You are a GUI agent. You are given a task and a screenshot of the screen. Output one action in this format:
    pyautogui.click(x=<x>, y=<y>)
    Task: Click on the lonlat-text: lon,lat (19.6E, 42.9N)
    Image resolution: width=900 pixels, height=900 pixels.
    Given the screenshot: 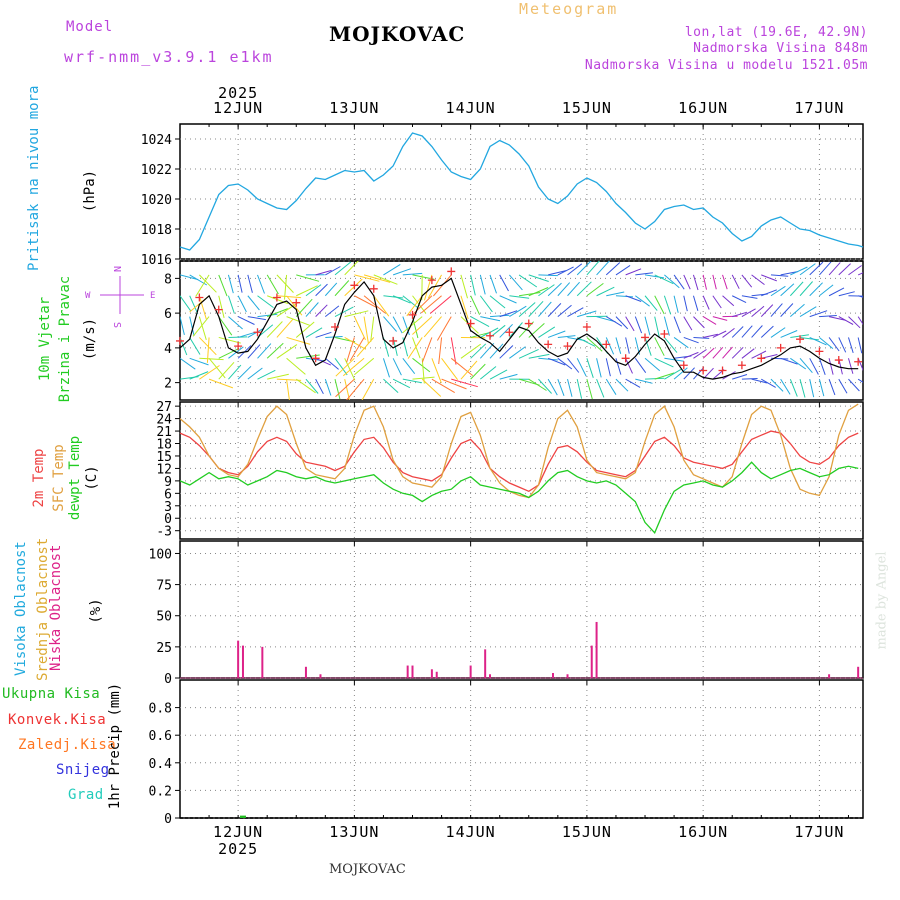 What is the action you would take?
    pyautogui.click(x=776, y=32)
    